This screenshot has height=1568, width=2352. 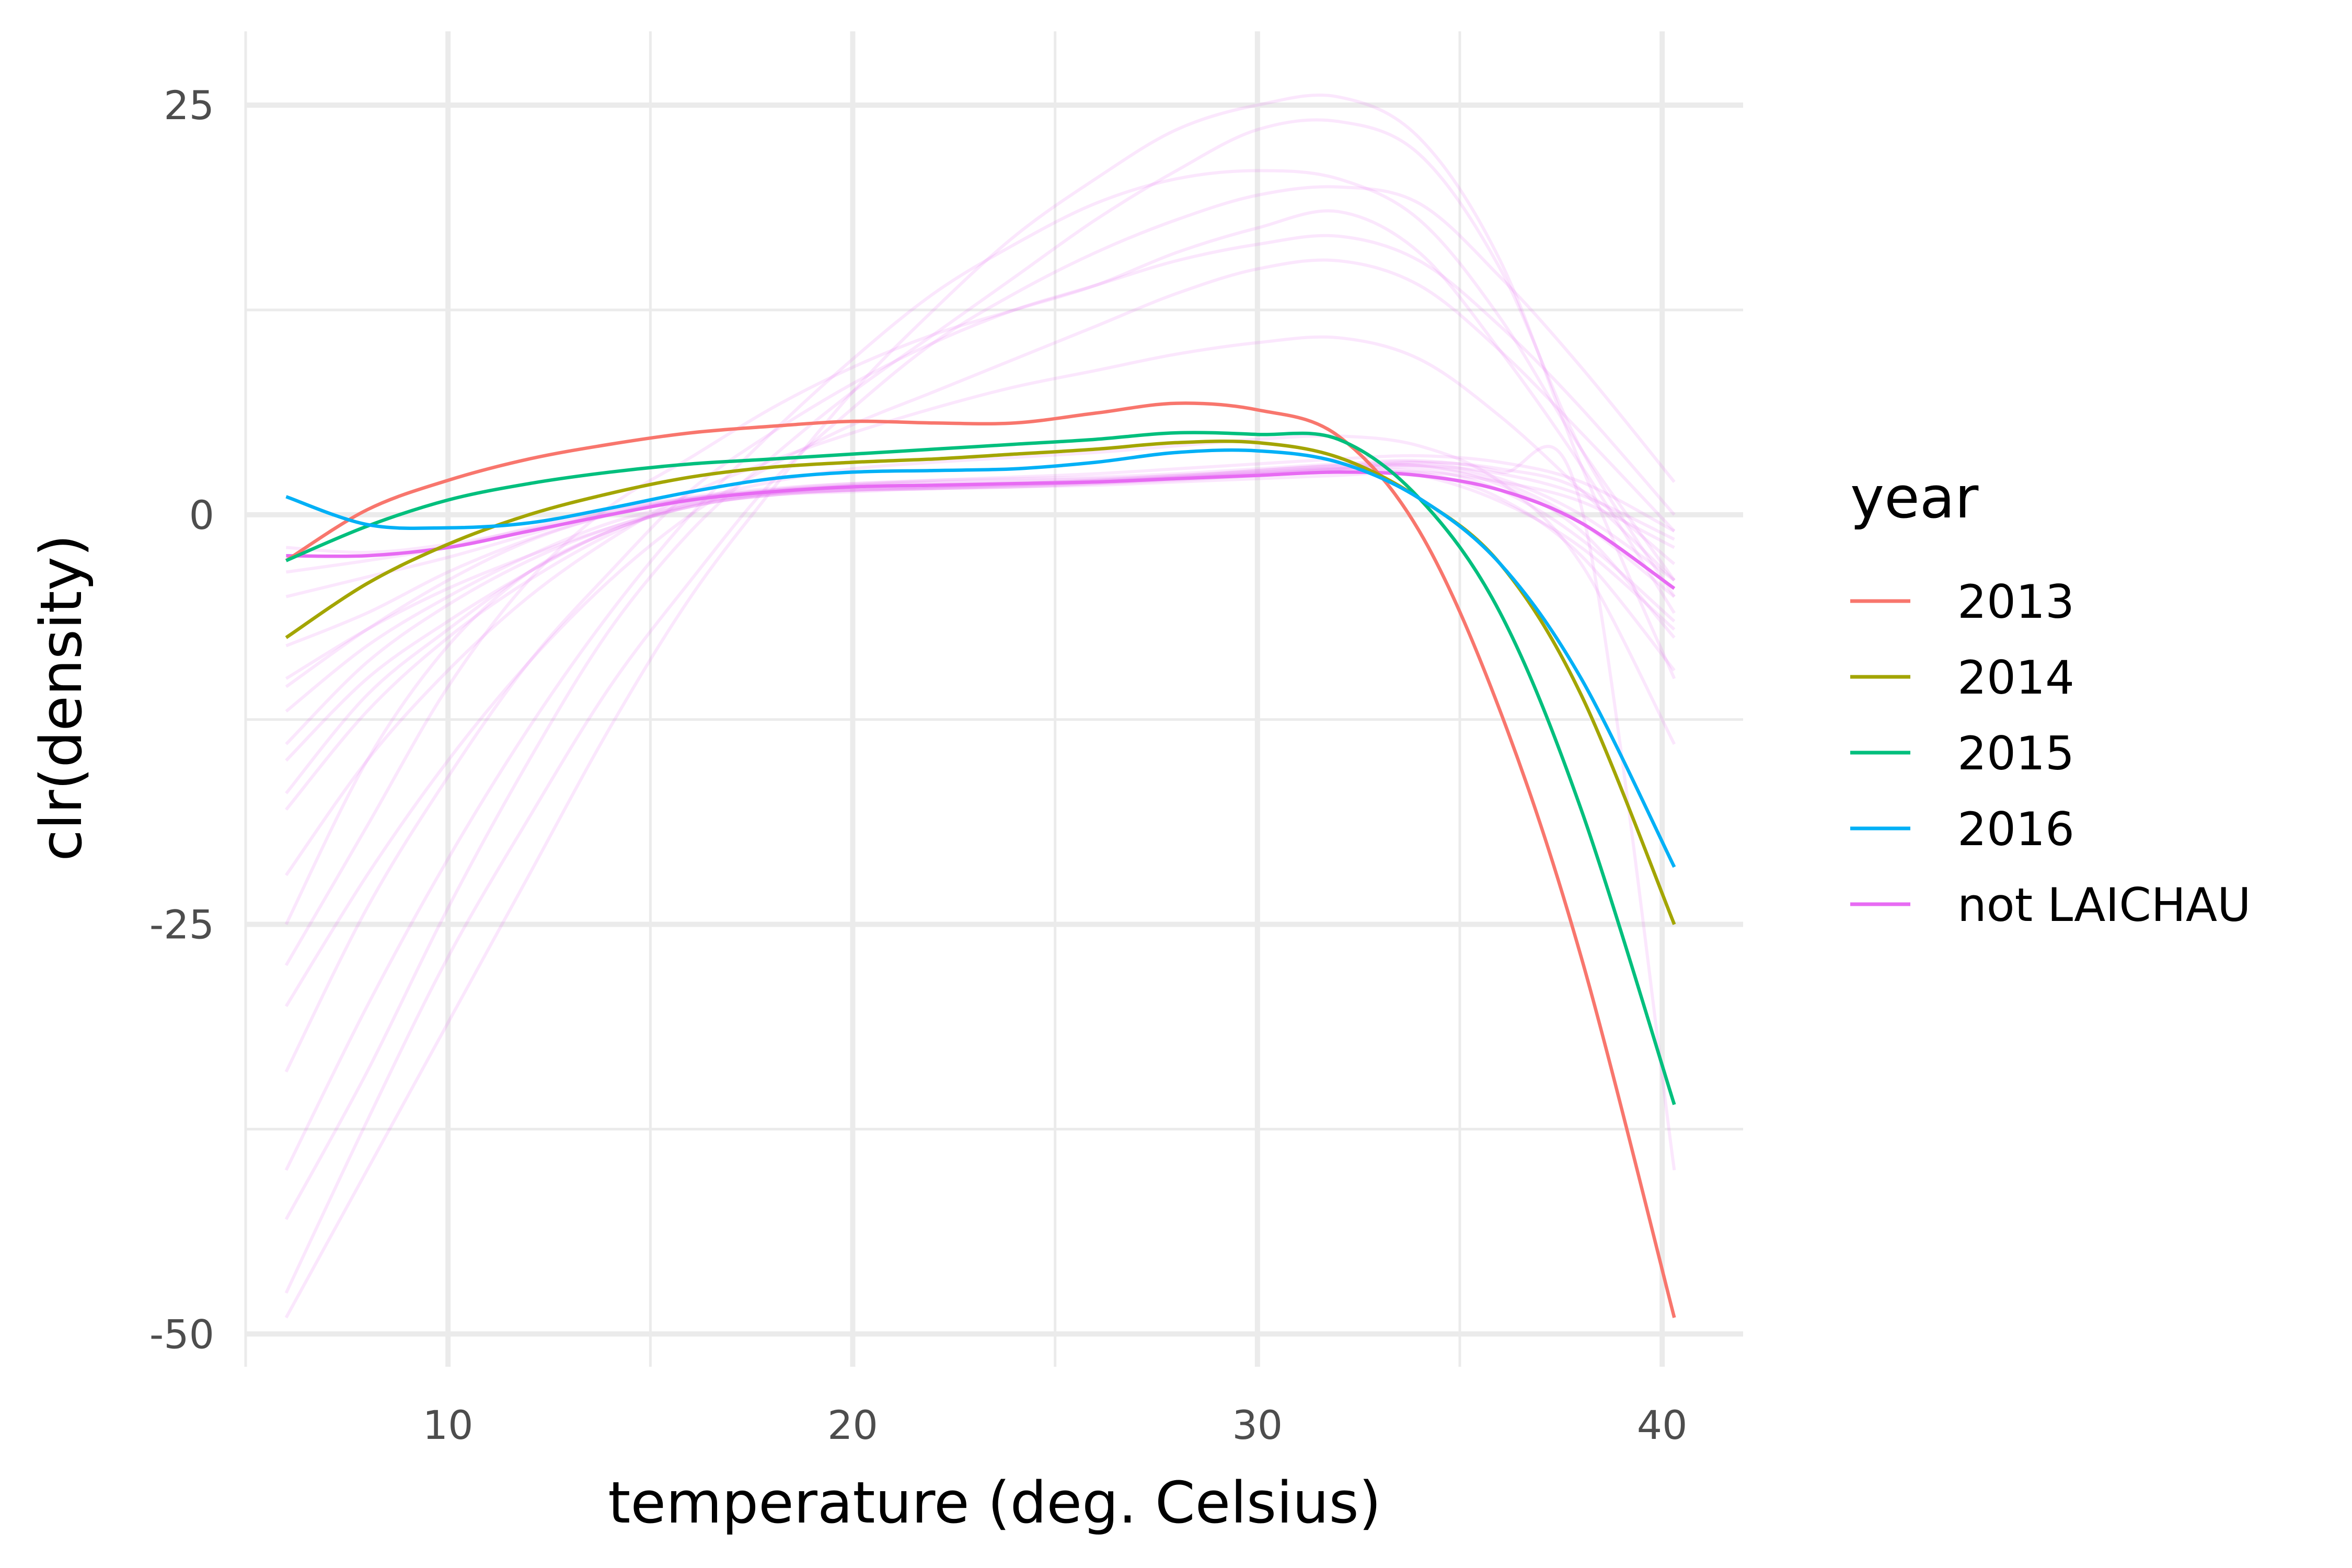 I want to click on x-axis-title: temperature (deg. Celsius), so click(x=994, y=1502).